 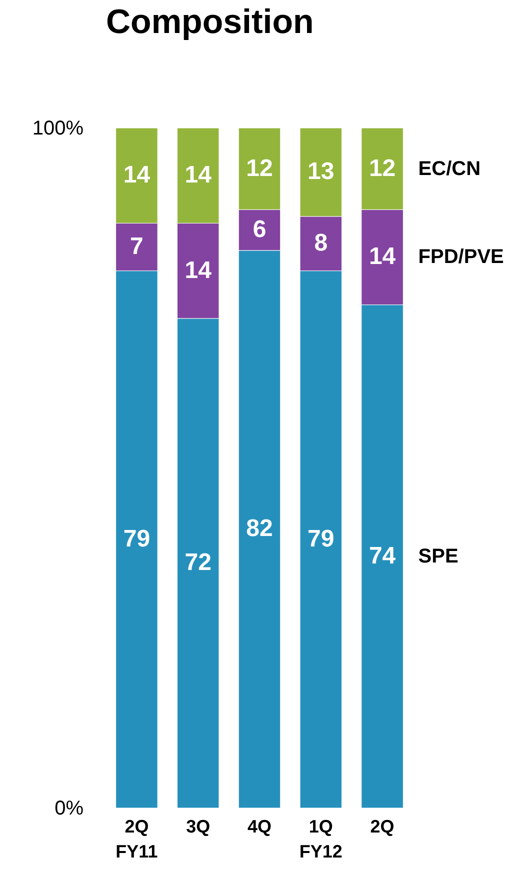 I want to click on data-label: 6, so click(x=259, y=229).